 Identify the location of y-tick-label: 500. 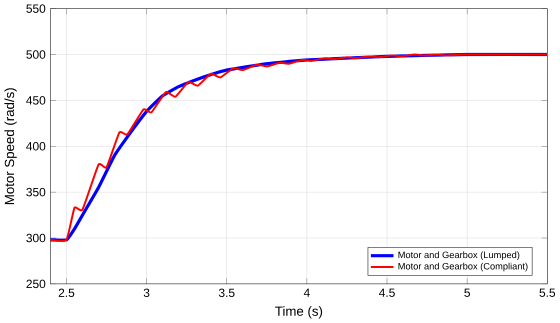
(36, 54).